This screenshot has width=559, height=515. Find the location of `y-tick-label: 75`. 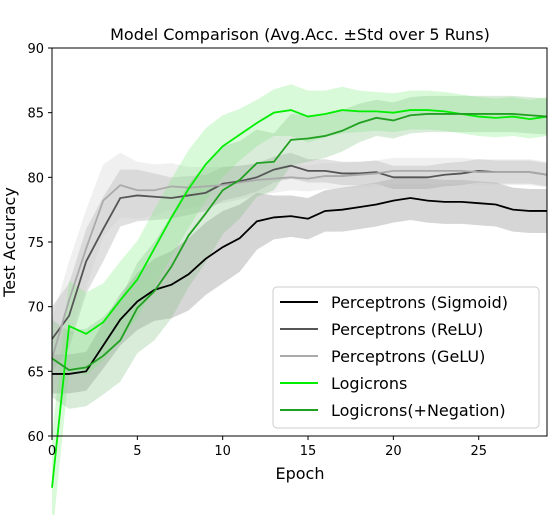

y-tick-label: 75 is located at coordinates (35, 243).